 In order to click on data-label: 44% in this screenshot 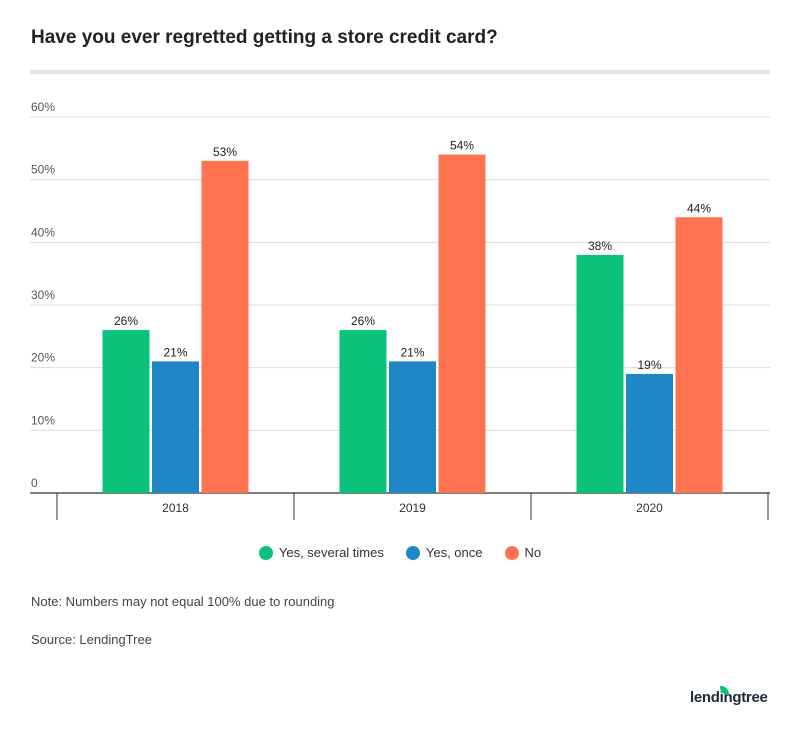, I will do `click(699, 208)`.